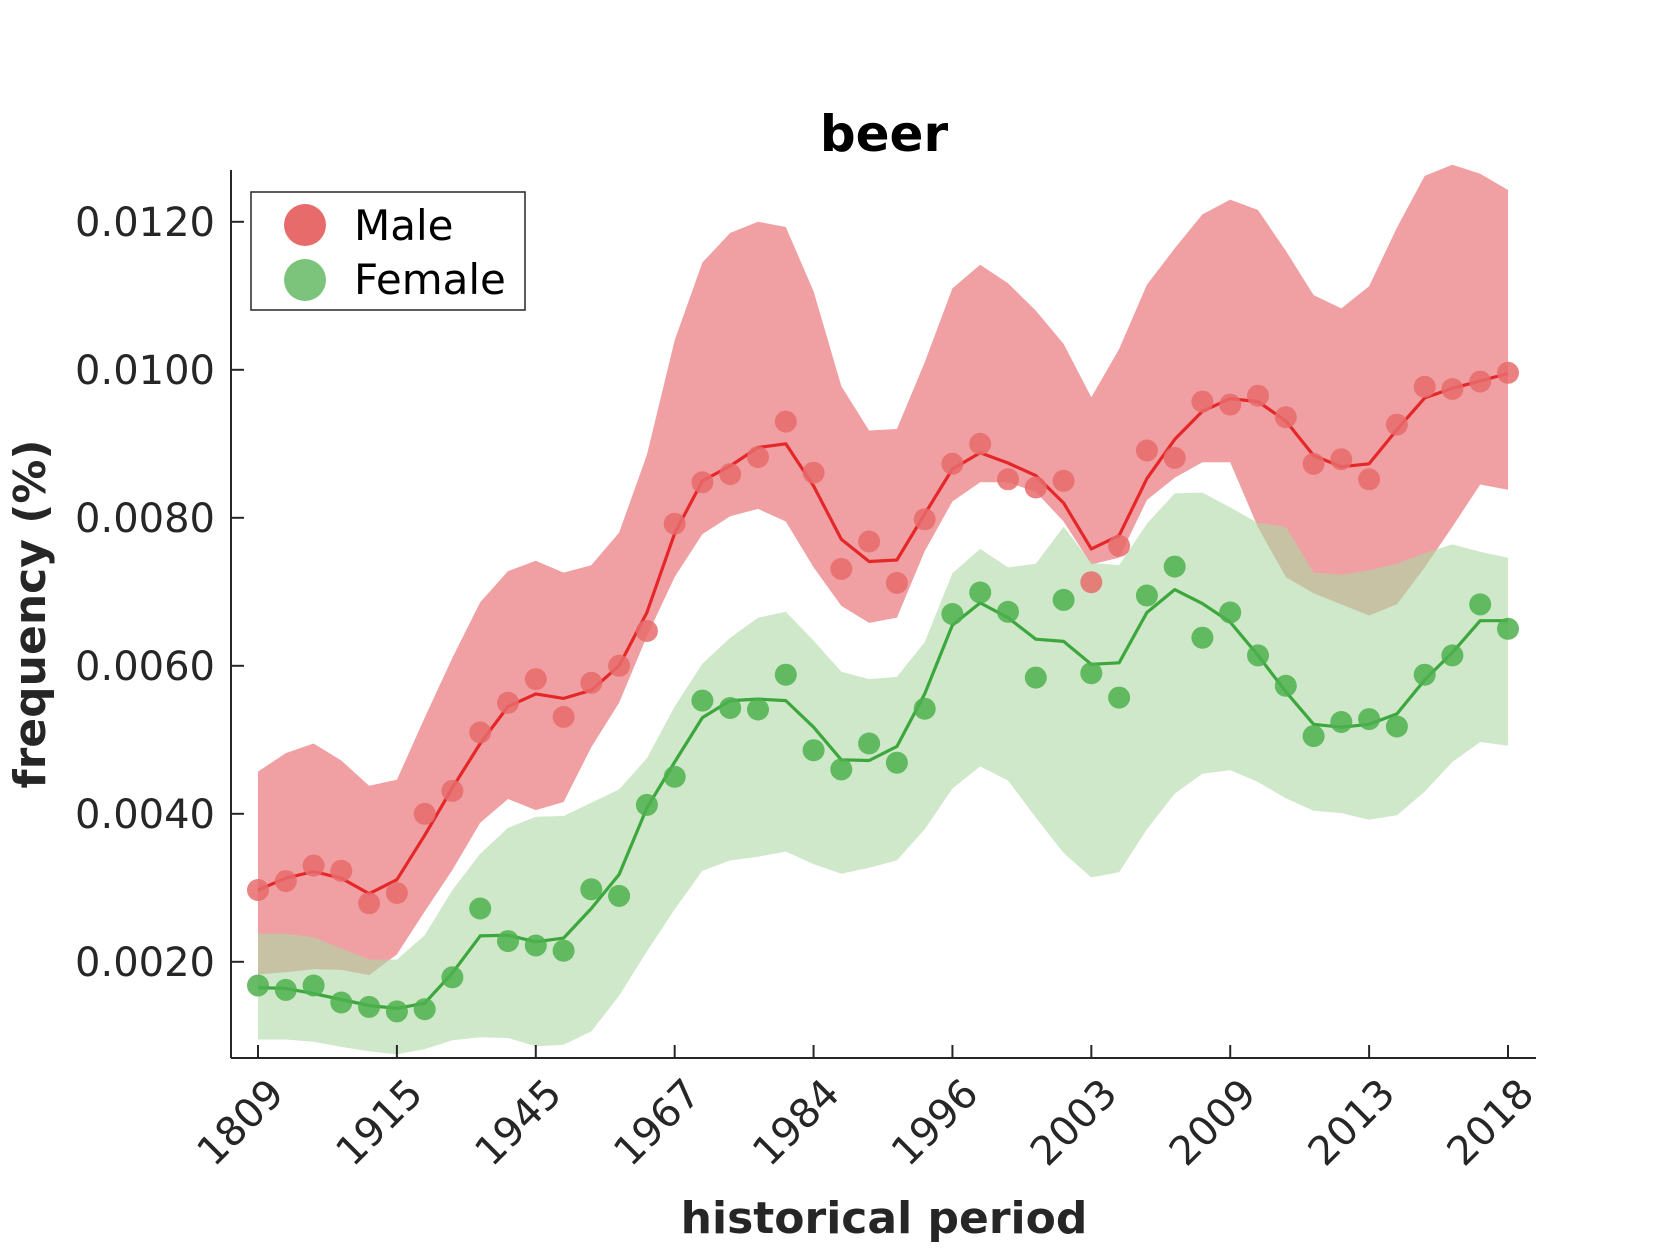  What do you see at coordinates (145, 519) in the screenshot?
I see `y-tick-label: 0.0080` at bounding box center [145, 519].